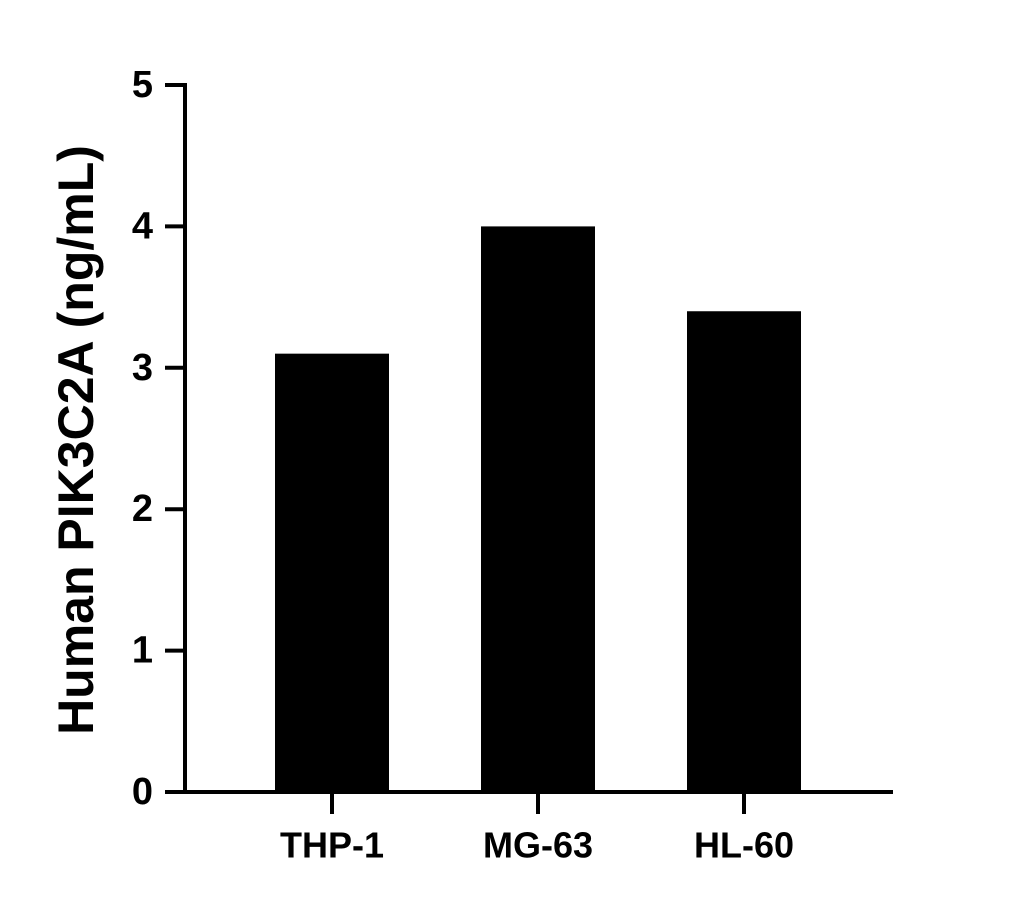  What do you see at coordinates (142, 792) in the screenshot?
I see `y-tick-label: 0` at bounding box center [142, 792].